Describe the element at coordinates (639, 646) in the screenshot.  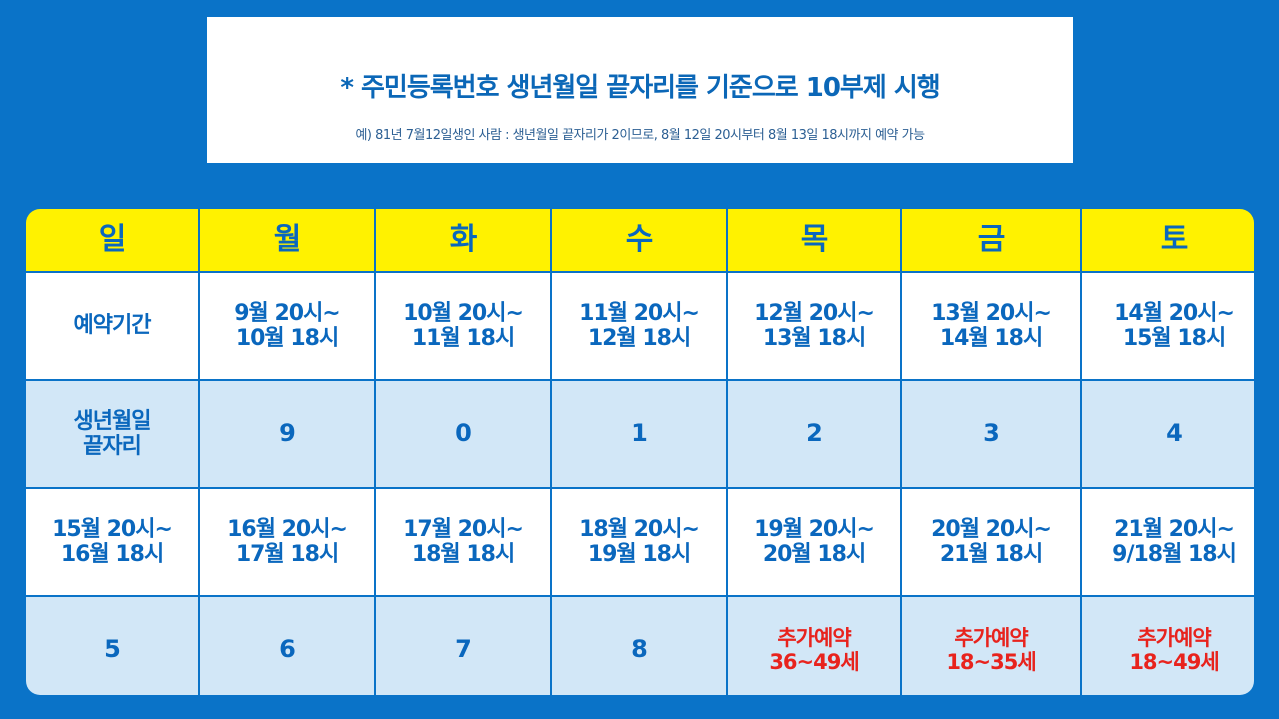
I see `digit-cell: 8` at that location.